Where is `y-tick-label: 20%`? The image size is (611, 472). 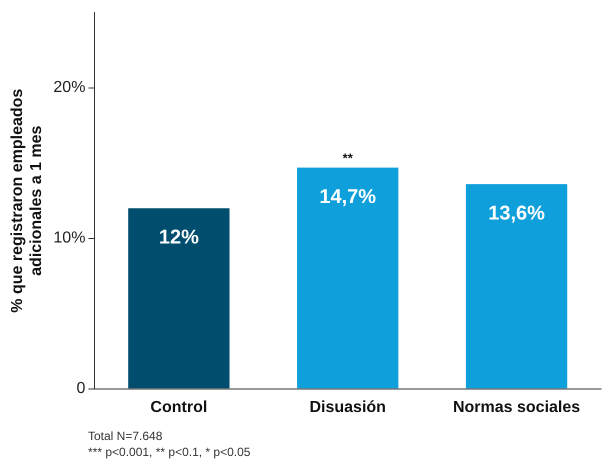 y-tick-label: 20% is located at coordinates (69, 87).